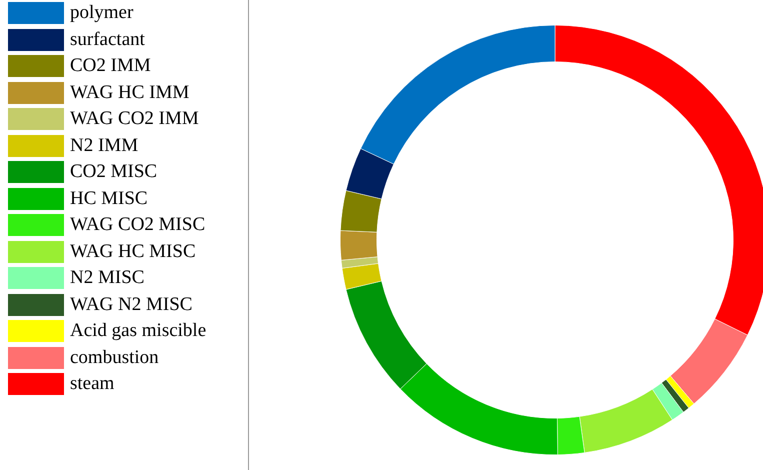 This screenshot has width=763, height=470. Describe the element at coordinates (114, 172) in the screenshot. I see `legend-label: CO2 MISC` at that location.